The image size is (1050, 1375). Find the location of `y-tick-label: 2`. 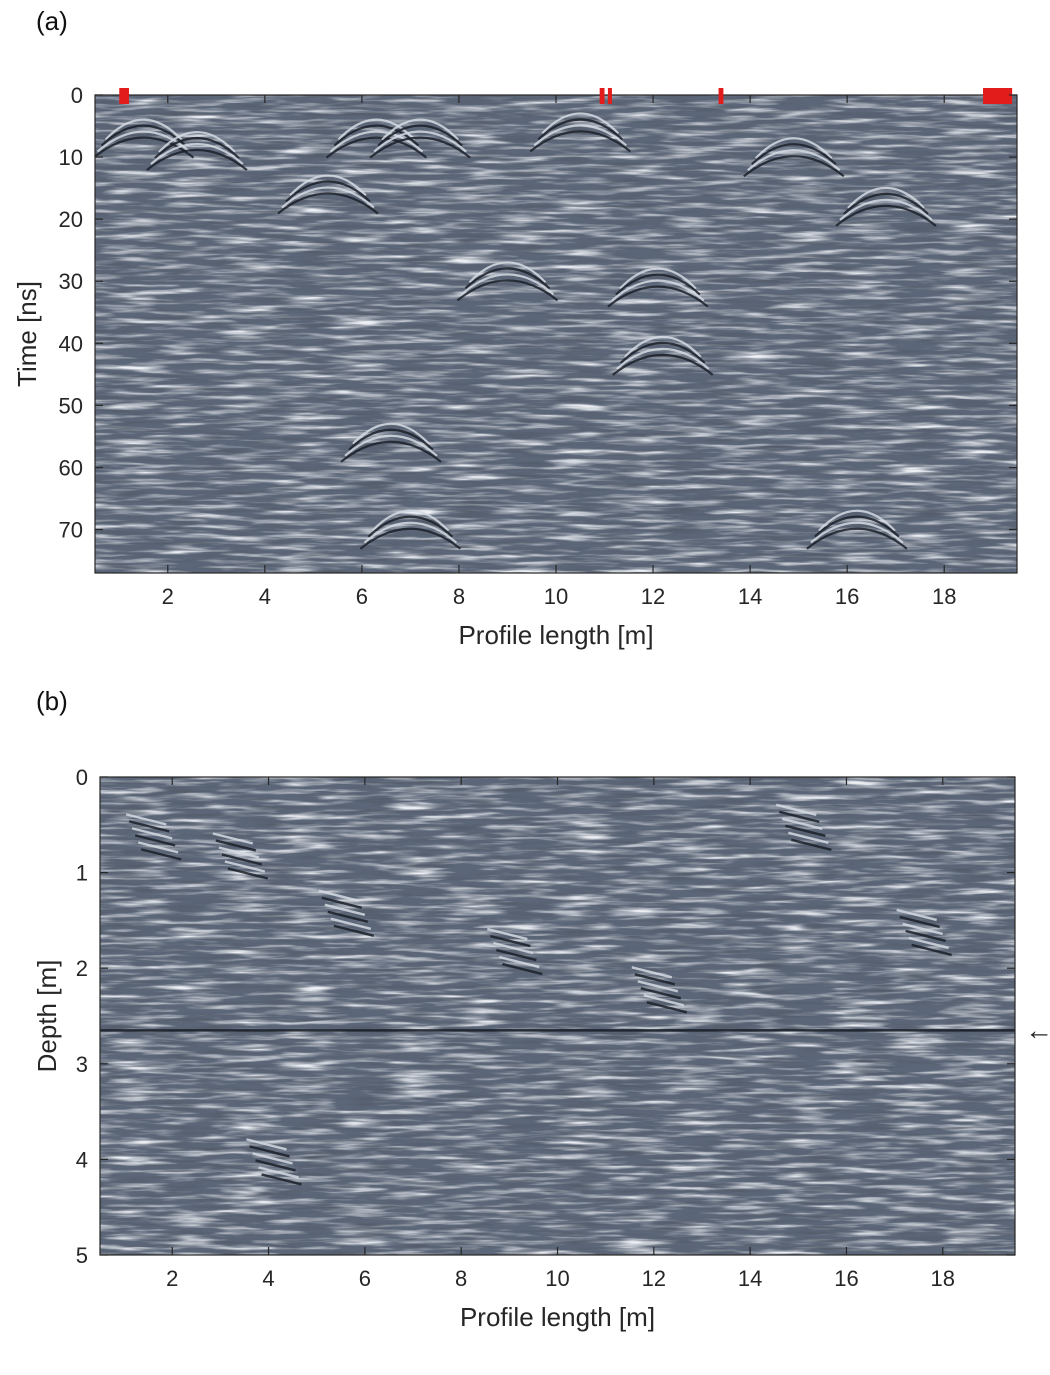

y-tick-label: 2 is located at coordinates (82, 968).